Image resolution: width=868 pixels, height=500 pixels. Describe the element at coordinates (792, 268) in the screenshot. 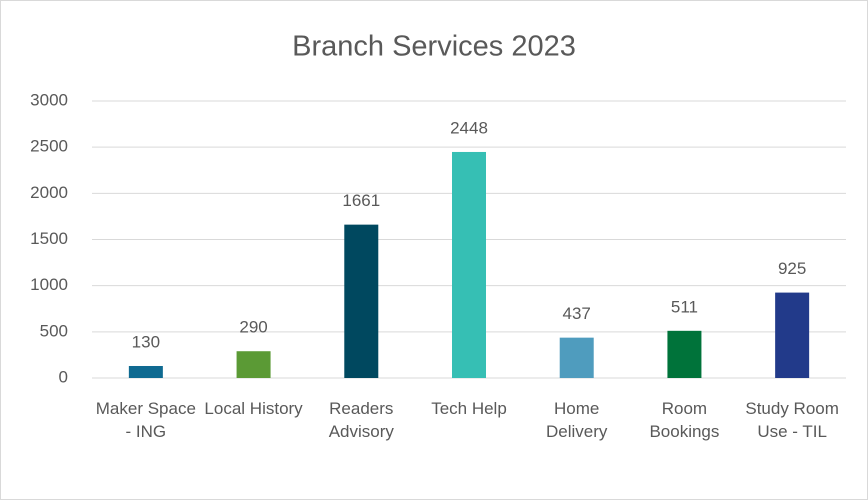

I see `data-label: 925` at that location.